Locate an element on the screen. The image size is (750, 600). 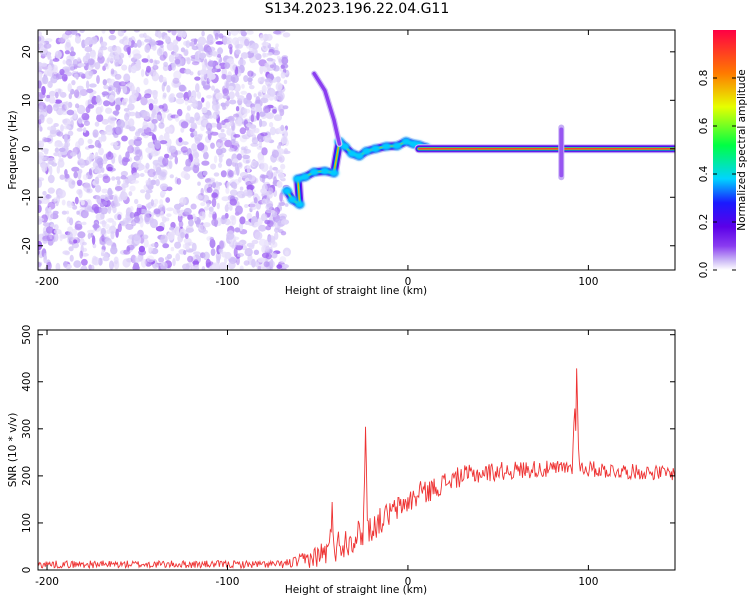
y-tick-label: -20 is located at coordinates (27, 245).